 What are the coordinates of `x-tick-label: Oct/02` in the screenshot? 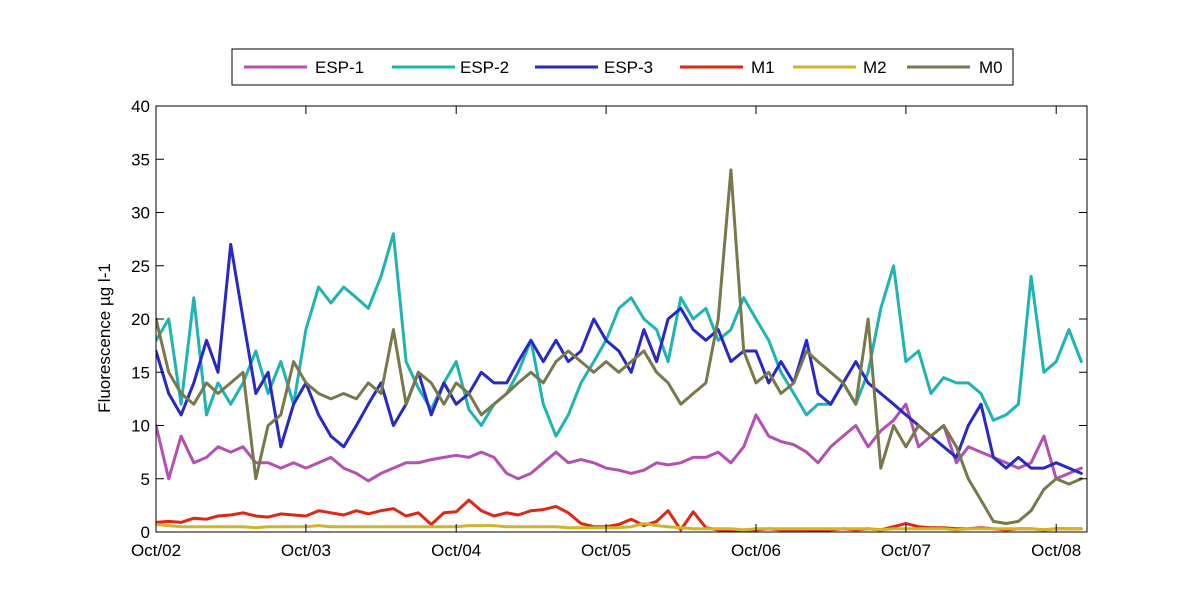 It's located at (156, 550).